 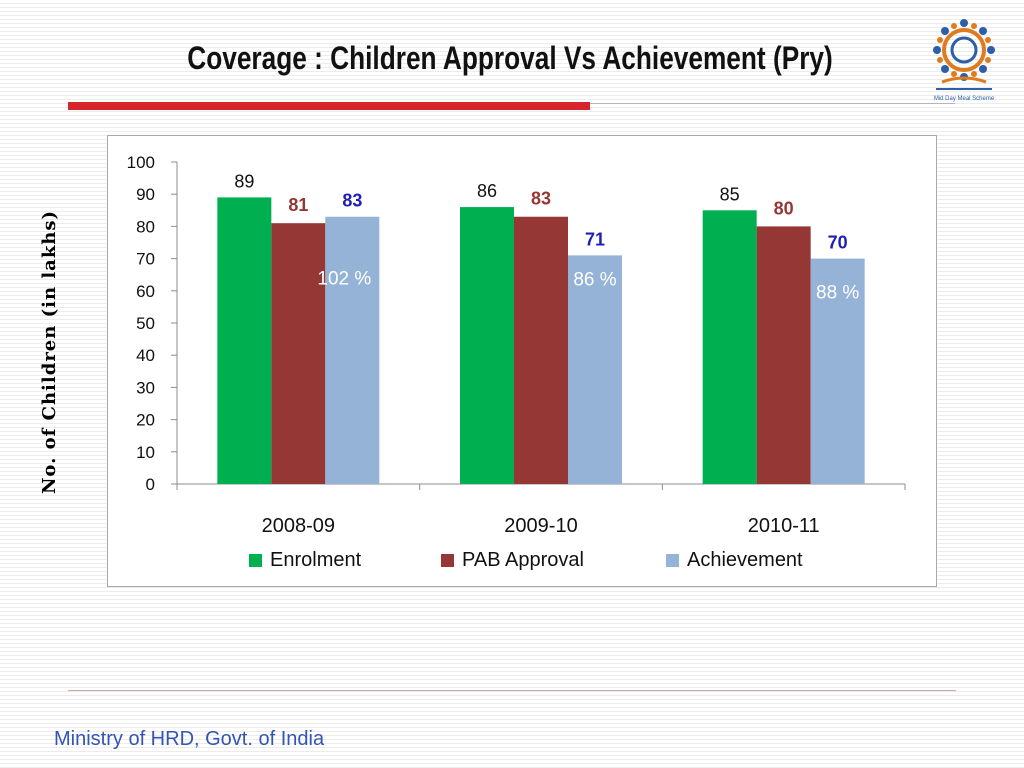 I want to click on x-tick-label: 2009-10, so click(x=540, y=526).